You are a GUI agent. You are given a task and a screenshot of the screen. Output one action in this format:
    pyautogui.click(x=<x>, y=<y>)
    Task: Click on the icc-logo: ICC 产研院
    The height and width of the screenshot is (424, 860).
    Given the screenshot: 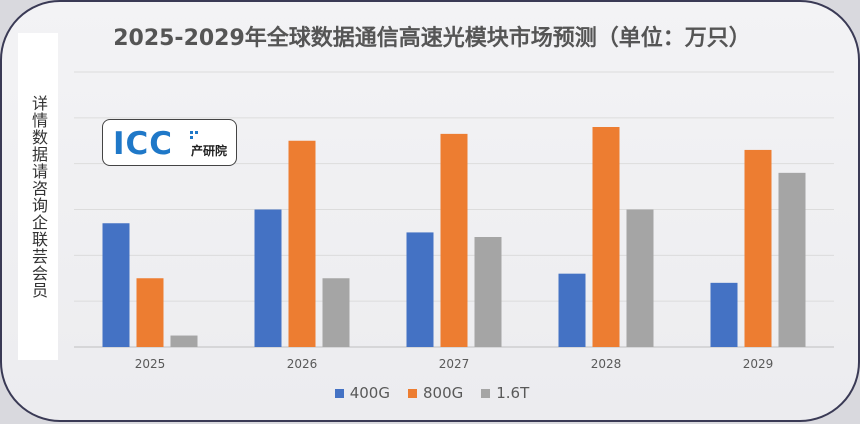 What is the action you would take?
    pyautogui.click(x=169, y=142)
    